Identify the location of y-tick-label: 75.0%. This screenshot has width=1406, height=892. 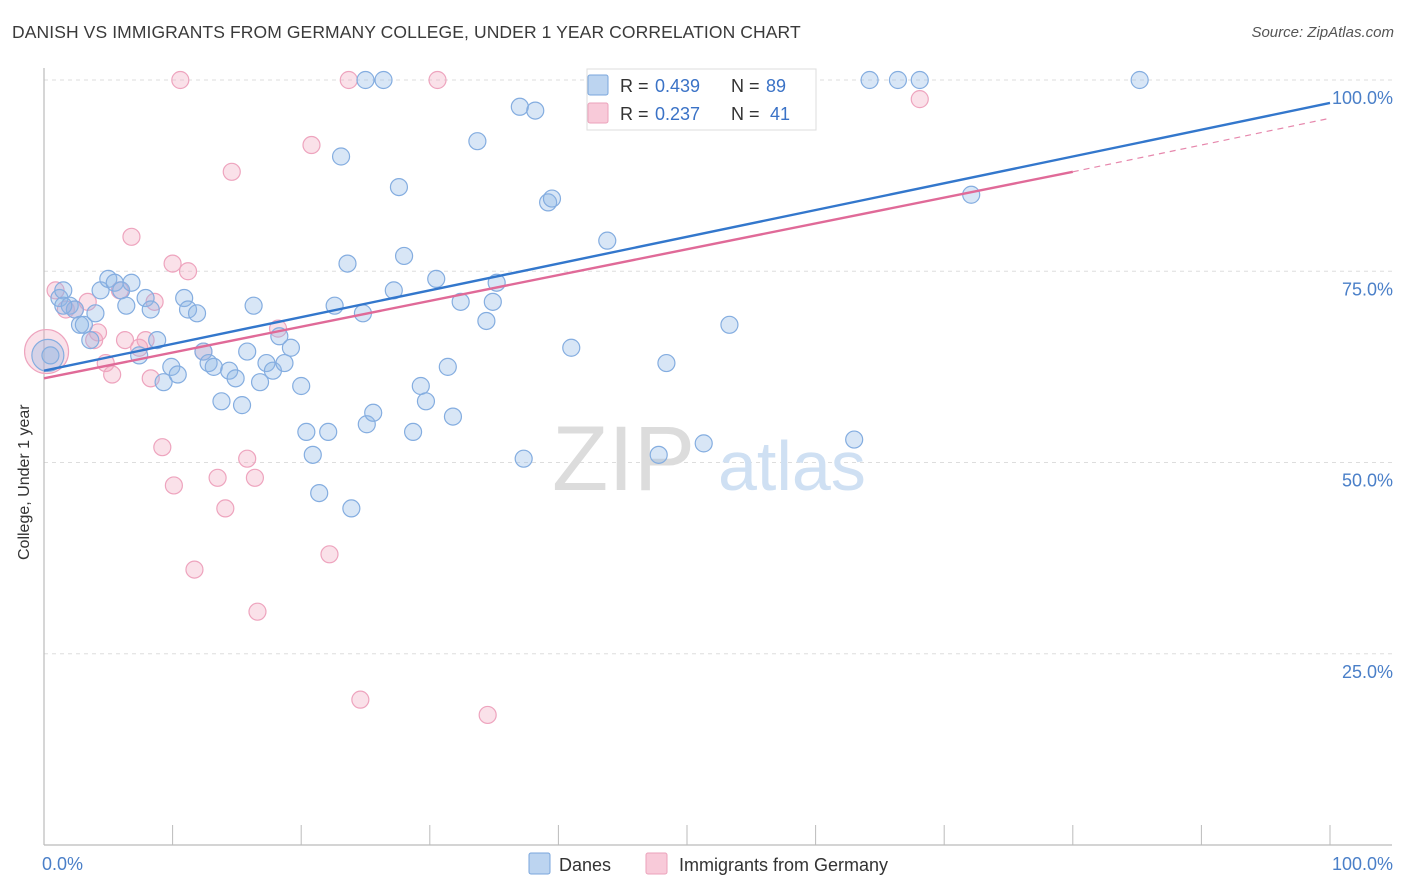
(1367, 289).